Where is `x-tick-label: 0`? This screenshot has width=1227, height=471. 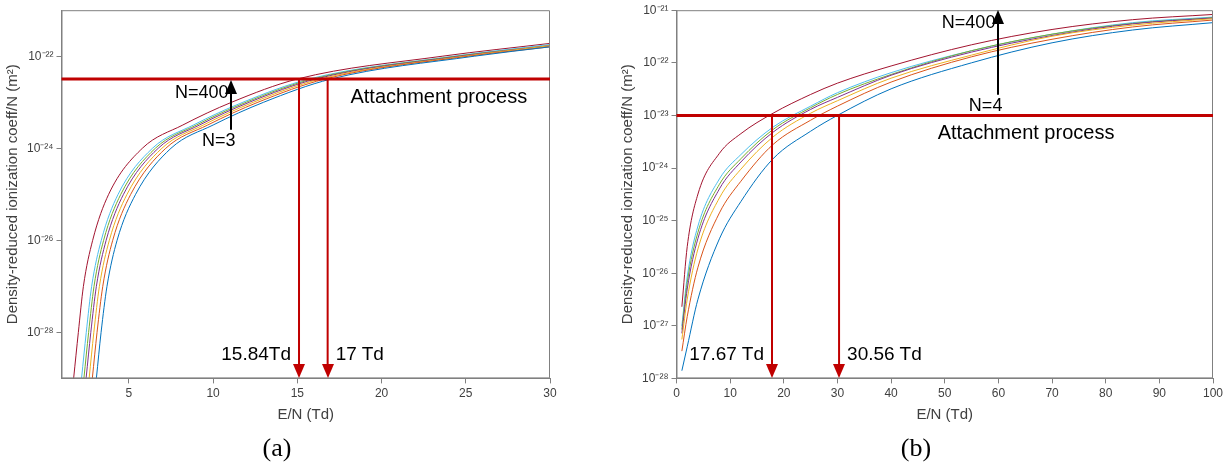 x-tick-label: 0 is located at coordinates (677, 392).